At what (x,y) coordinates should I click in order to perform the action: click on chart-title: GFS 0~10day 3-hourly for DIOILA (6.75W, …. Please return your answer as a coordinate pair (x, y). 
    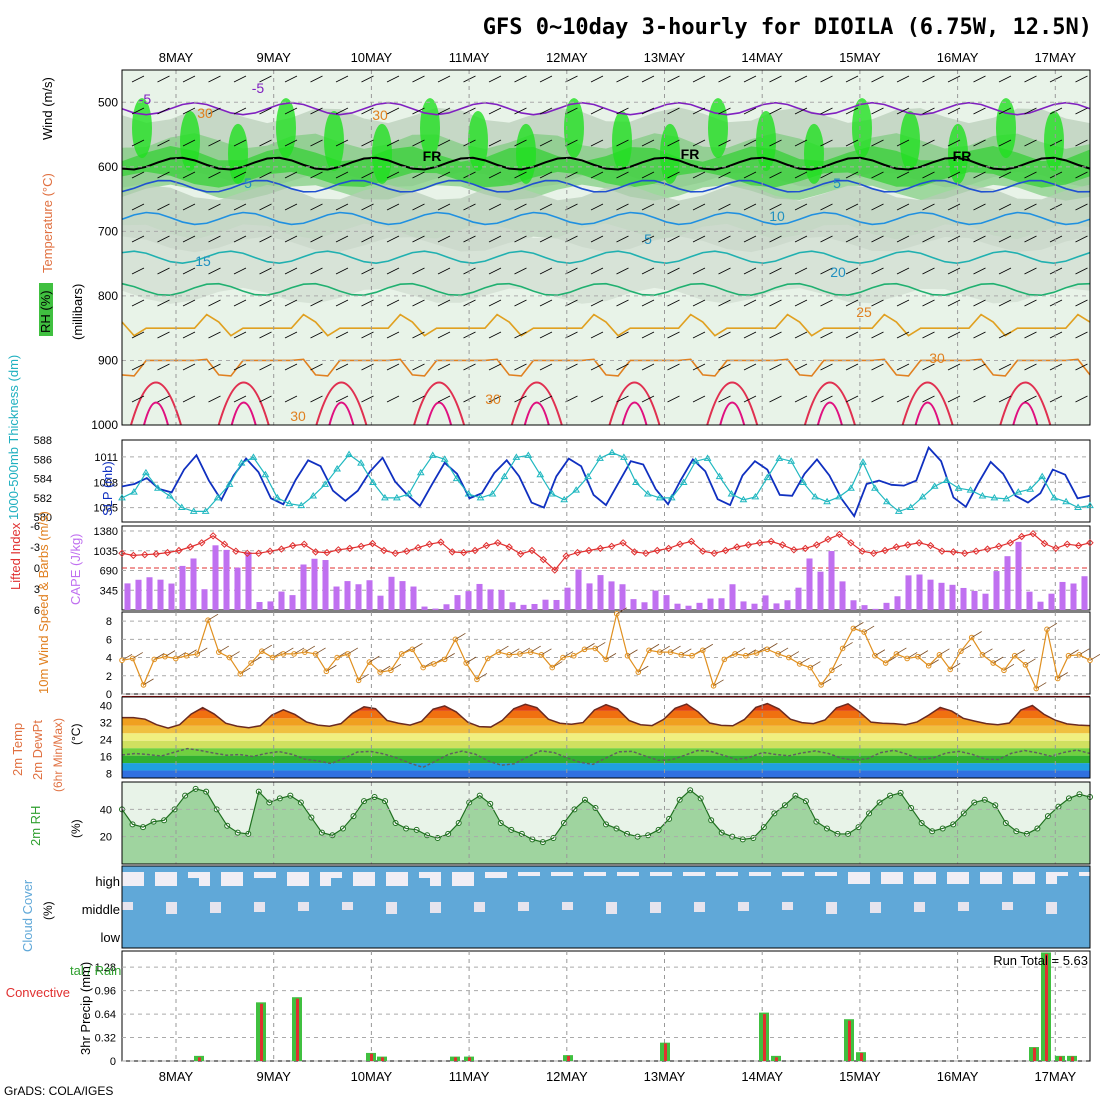
    Looking at the image, I should click on (787, 27).